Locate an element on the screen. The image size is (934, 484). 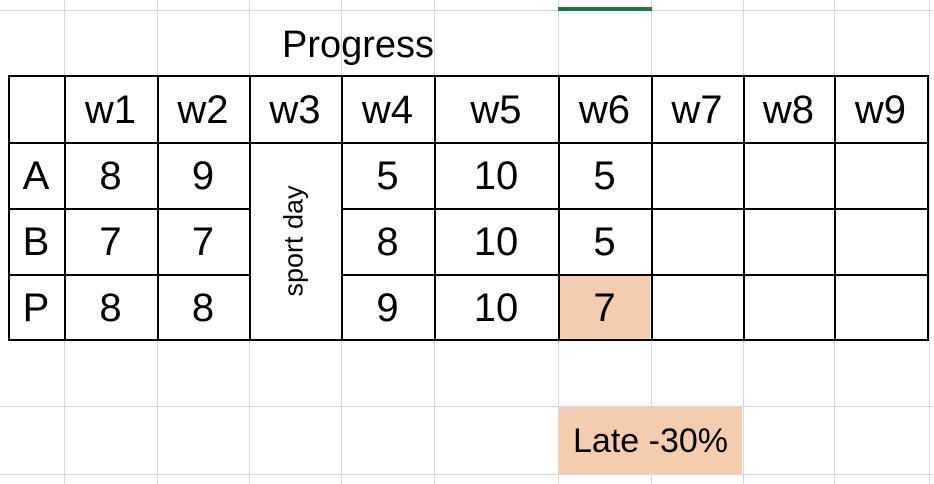
cell-b-w7 is located at coordinates (697, 242).